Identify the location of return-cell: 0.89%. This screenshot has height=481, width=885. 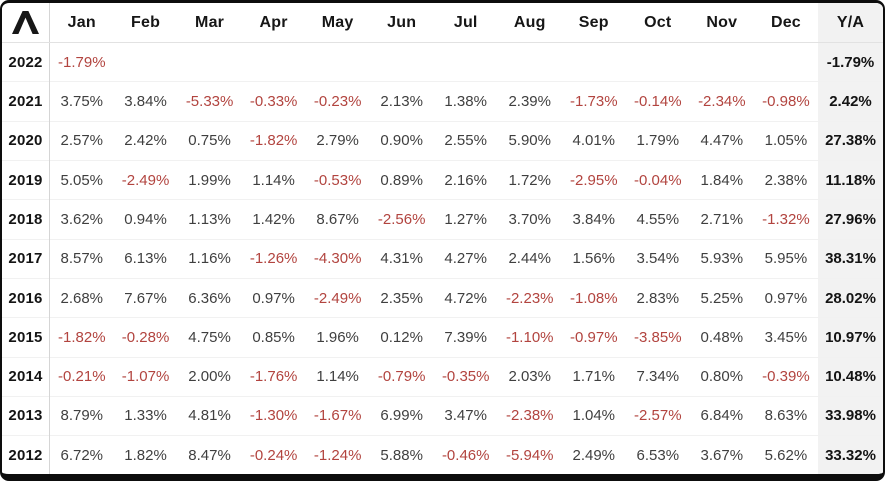
(401, 179).